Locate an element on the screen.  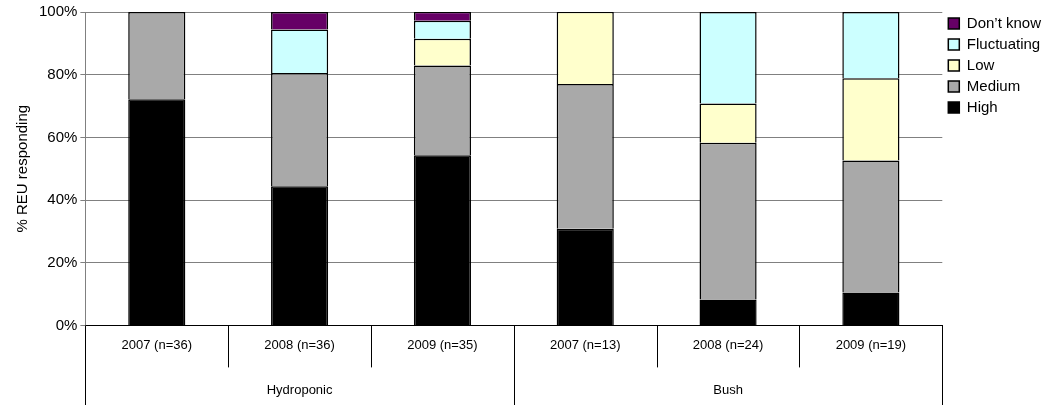
text: Hydroponic is located at coordinates (299, 389).